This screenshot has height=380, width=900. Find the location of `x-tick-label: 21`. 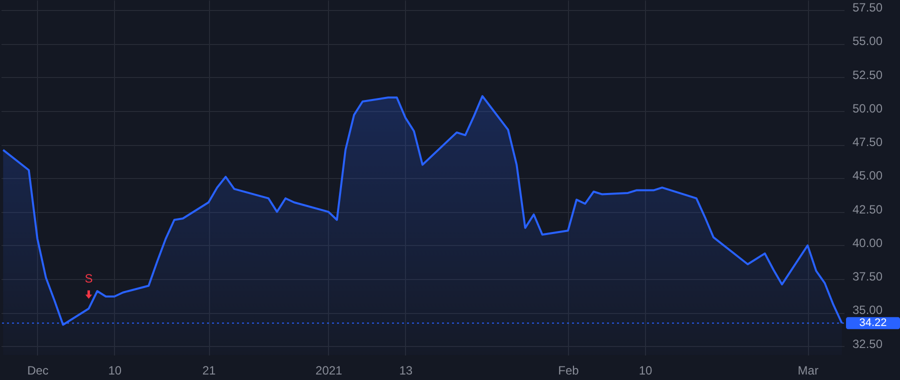

x-tick-label: 21 is located at coordinates (209, 371).